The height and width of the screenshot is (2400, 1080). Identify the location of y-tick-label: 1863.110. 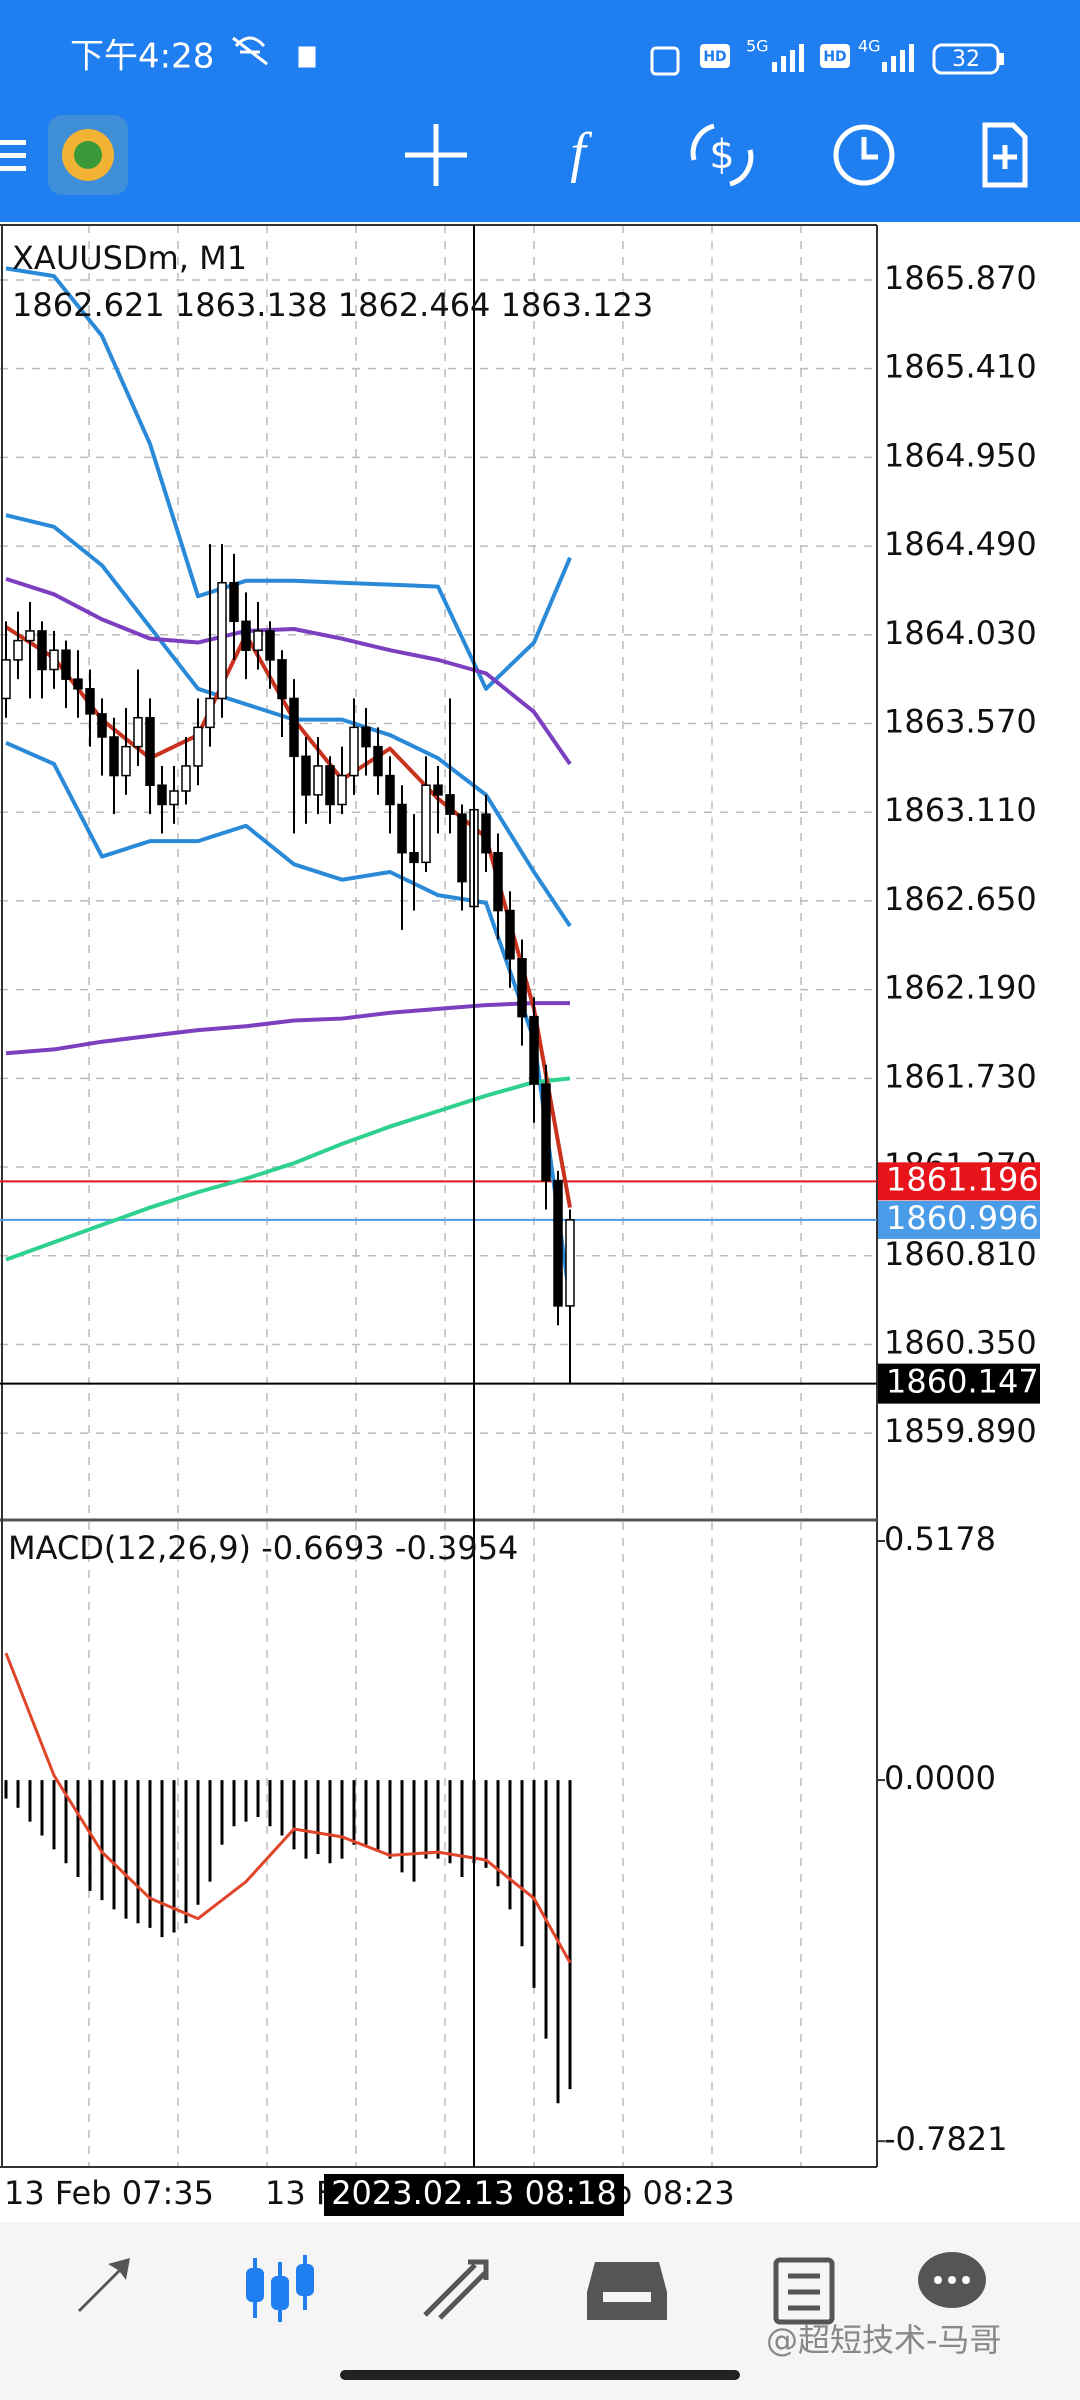
(960, 810).